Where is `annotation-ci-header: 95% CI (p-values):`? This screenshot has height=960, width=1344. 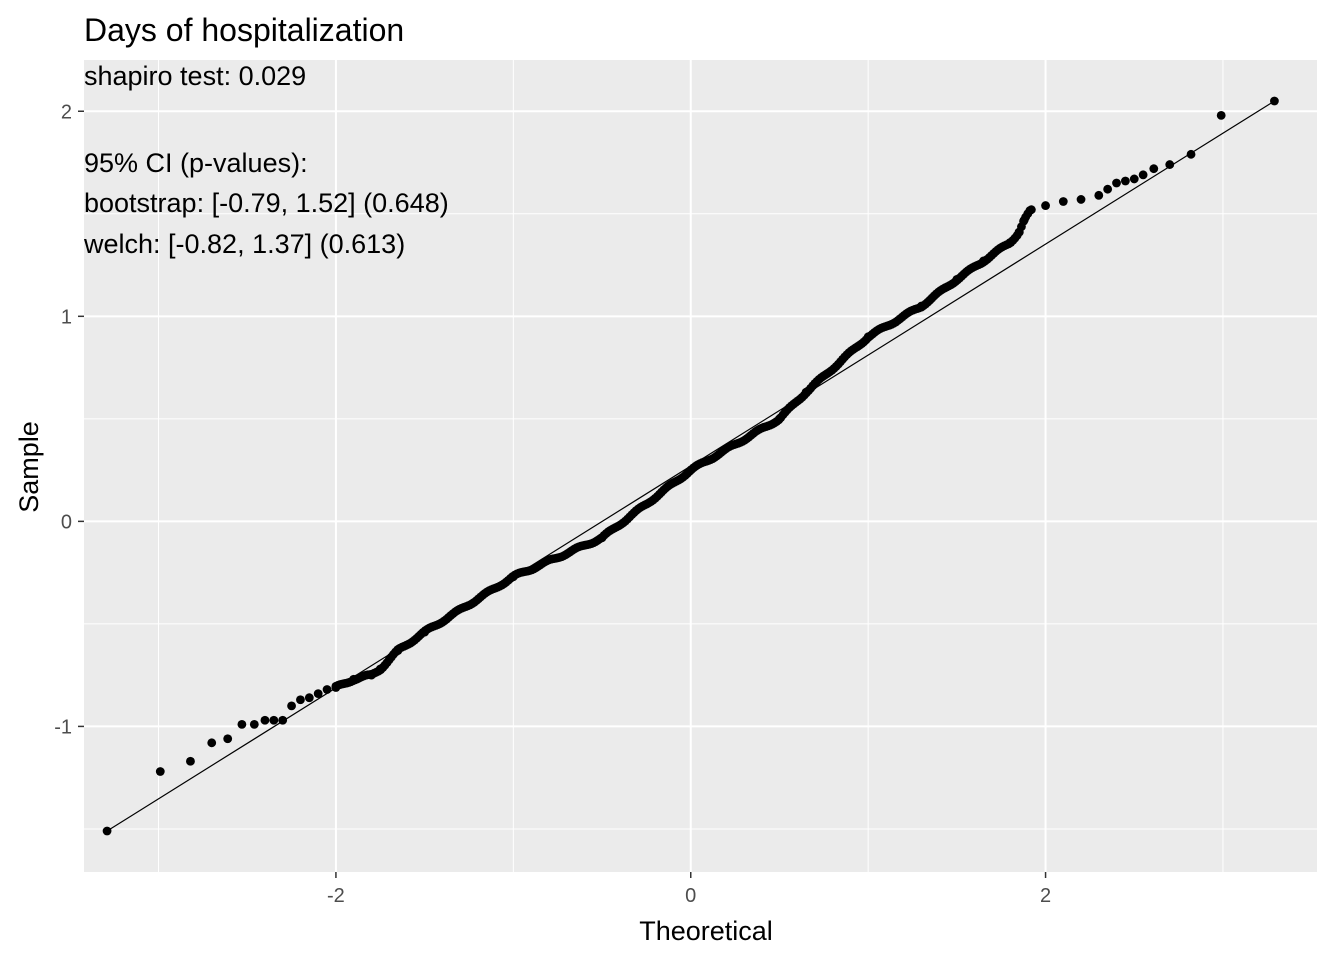 annotation-ci-header: 95% CI (p-values): is located at coordinates (196, 163).